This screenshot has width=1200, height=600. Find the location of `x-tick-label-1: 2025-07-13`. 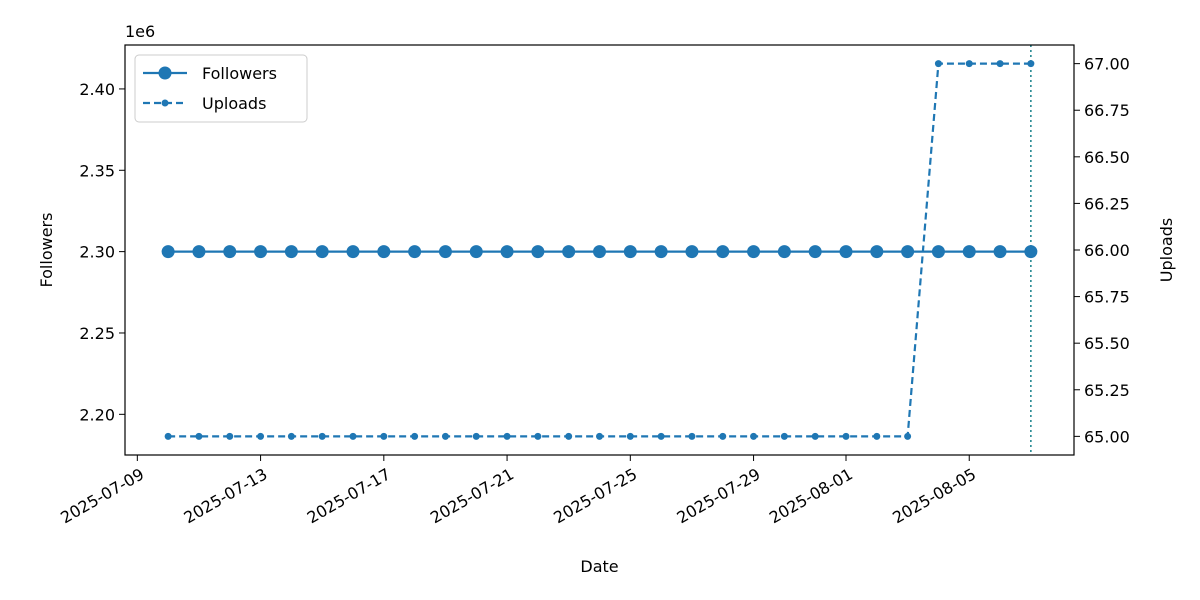

x-tick-label-1: 2025-07-13 is located at coordinates (226, 495).